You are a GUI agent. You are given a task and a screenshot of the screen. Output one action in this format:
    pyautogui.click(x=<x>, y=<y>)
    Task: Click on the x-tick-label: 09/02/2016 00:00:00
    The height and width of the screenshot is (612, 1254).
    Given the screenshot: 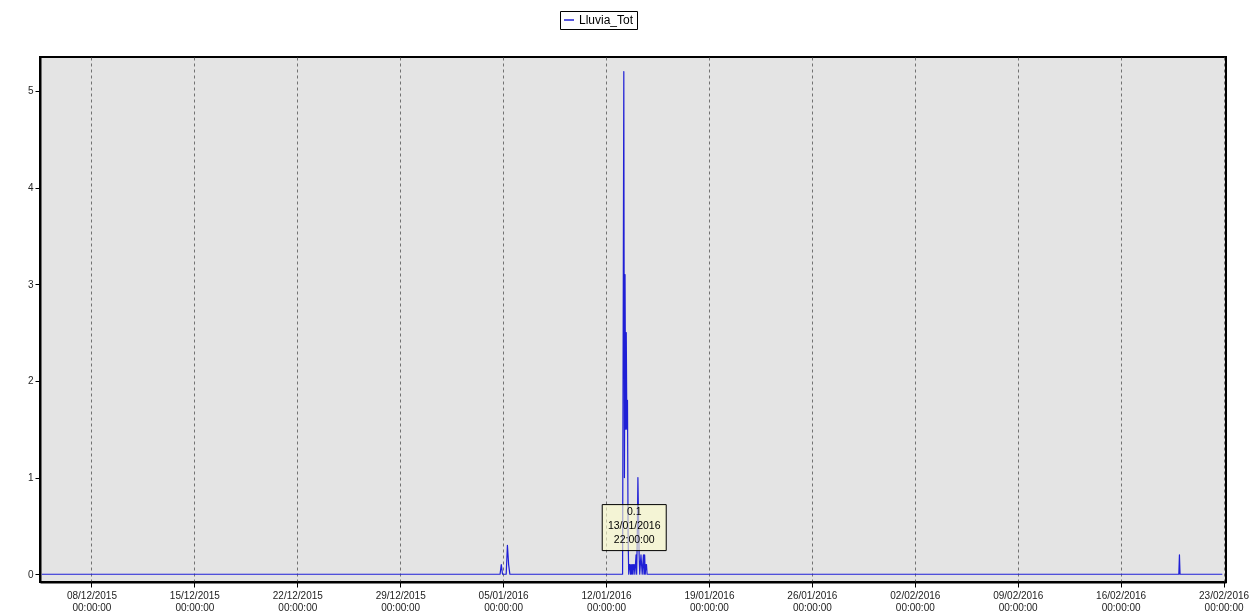 What is the action you would take?
    pyautogui.click(x=1018, y=600)
    